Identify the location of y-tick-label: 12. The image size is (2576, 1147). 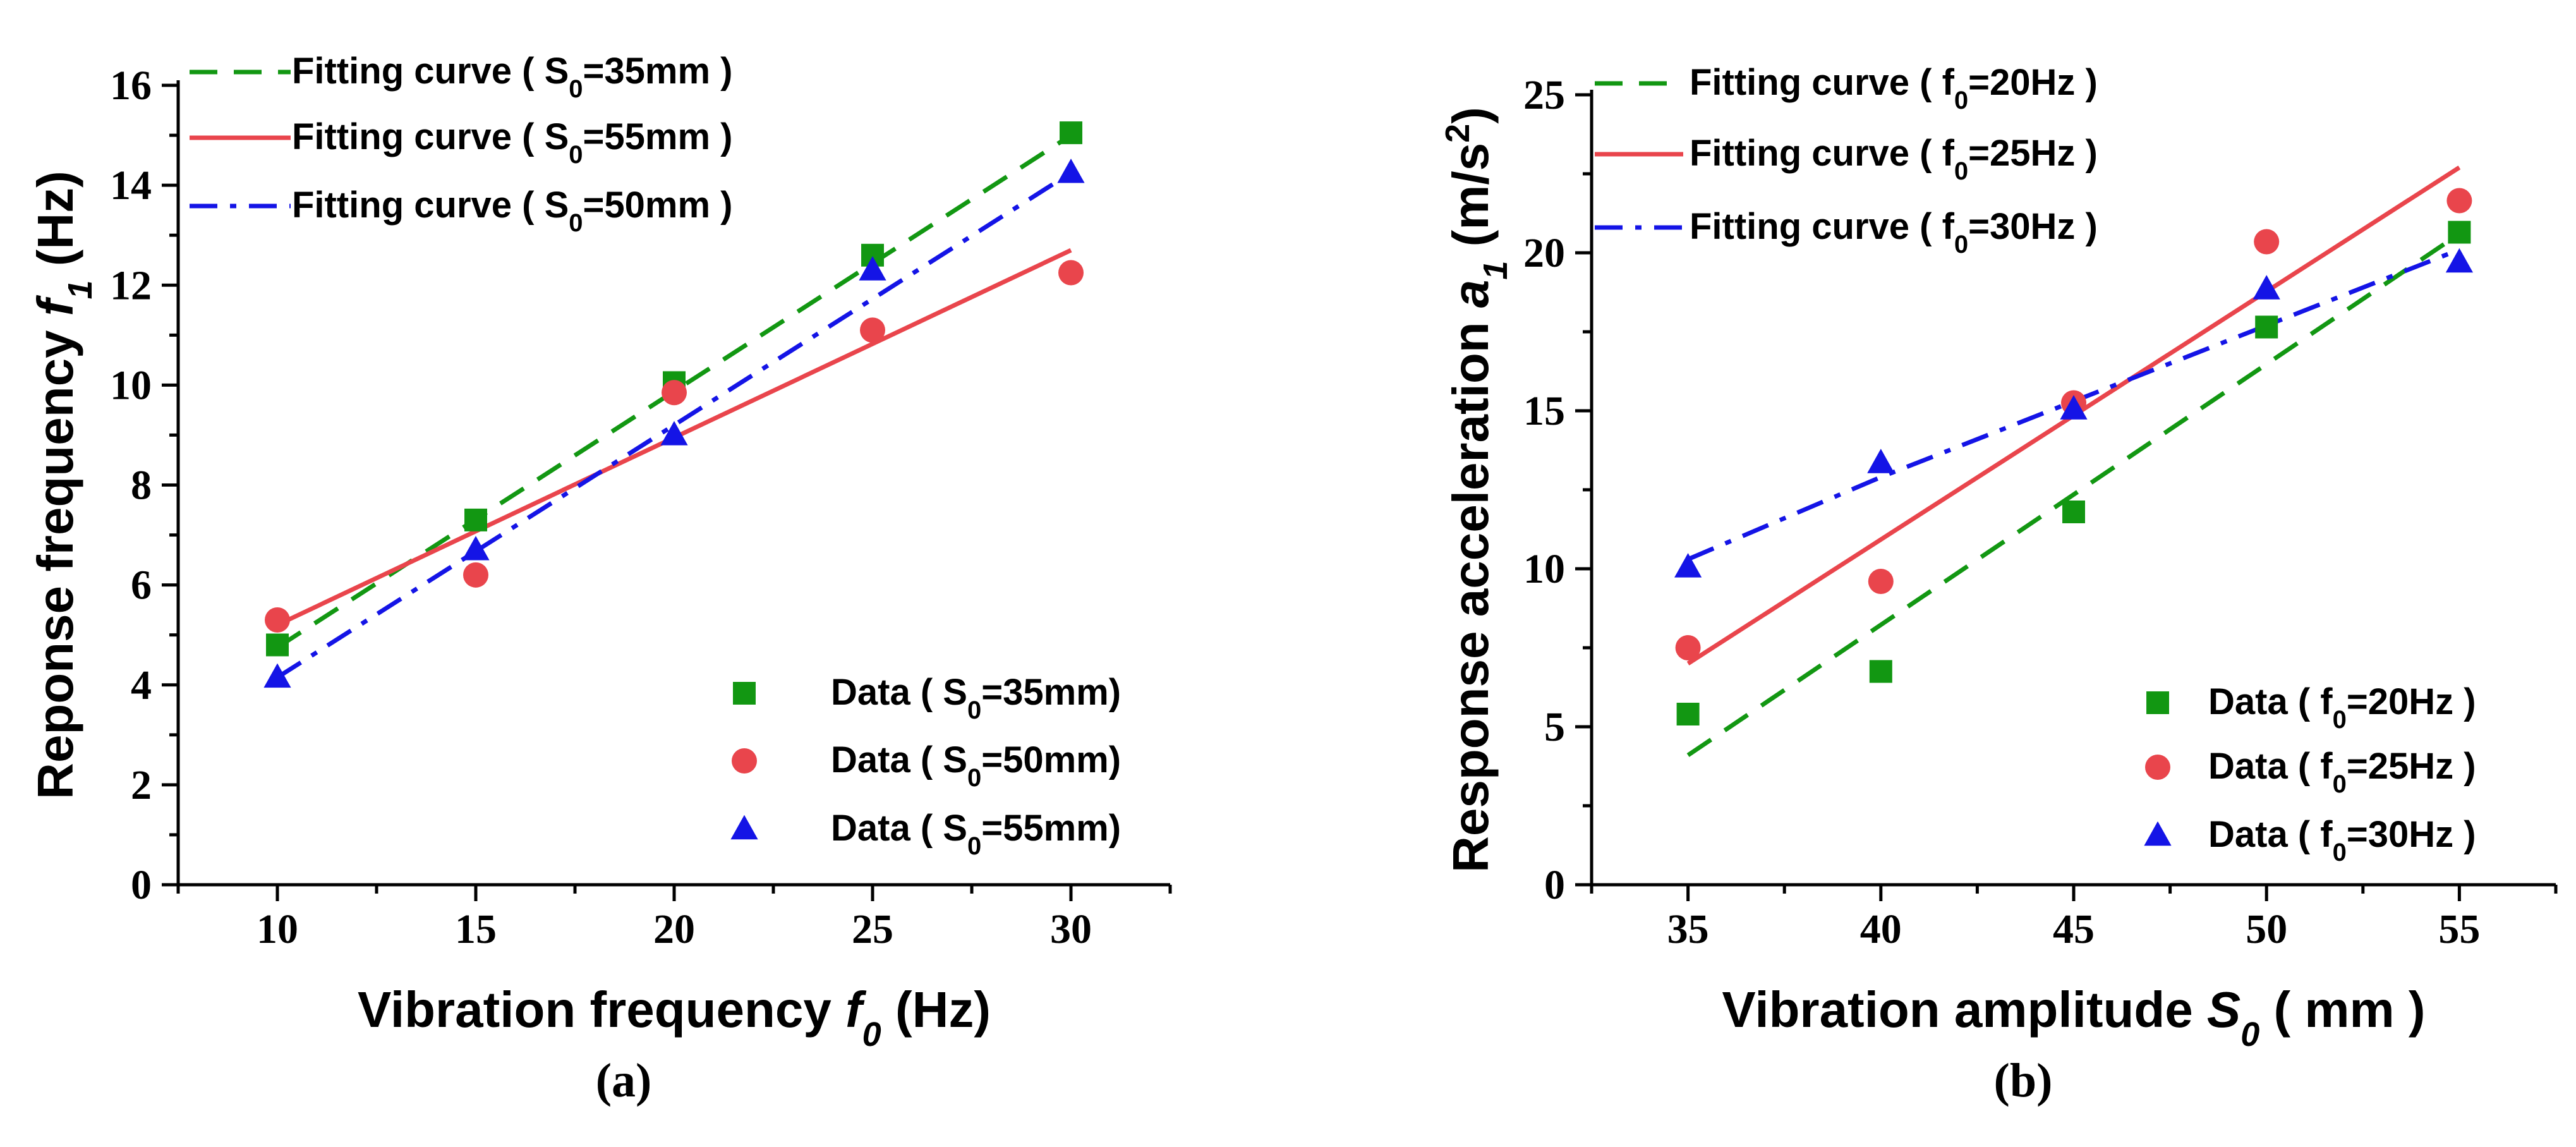
(131, 285).